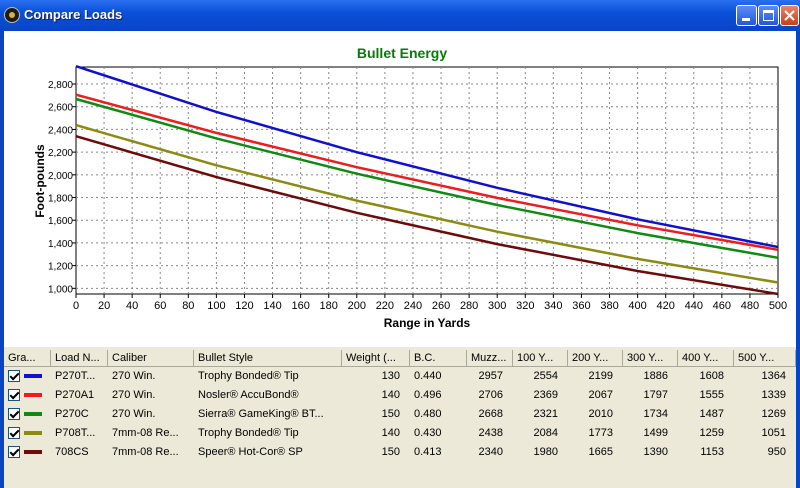 The height and width of the screenshot is (488, 800). What do you see at coordinates (600, 395) in the screenshot?
I see `table-cell: 2067` at bounding box center [600, 395].